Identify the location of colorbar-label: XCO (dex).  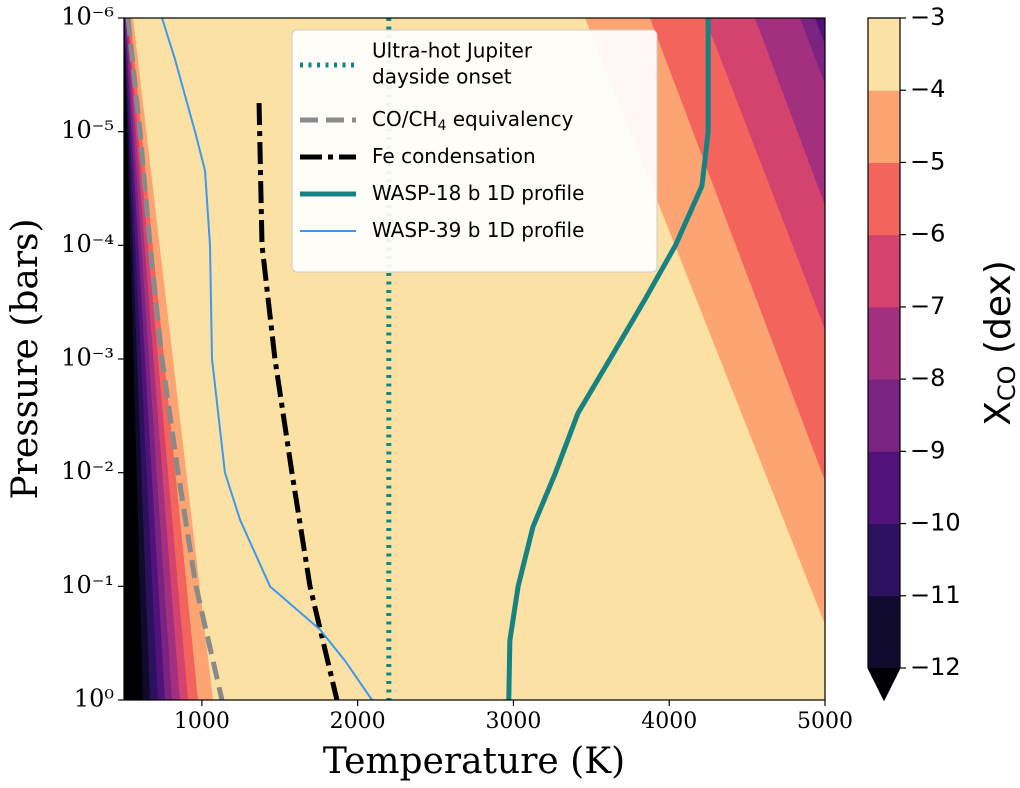
(999, 343).